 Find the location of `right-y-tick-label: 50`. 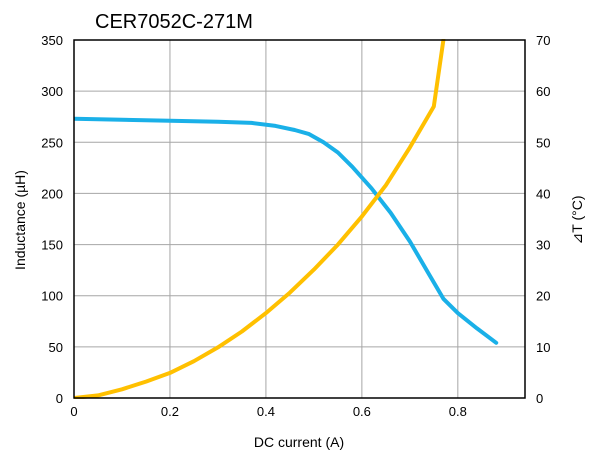

right-y-tick-label: 50 is located at coordinates (543, 142).